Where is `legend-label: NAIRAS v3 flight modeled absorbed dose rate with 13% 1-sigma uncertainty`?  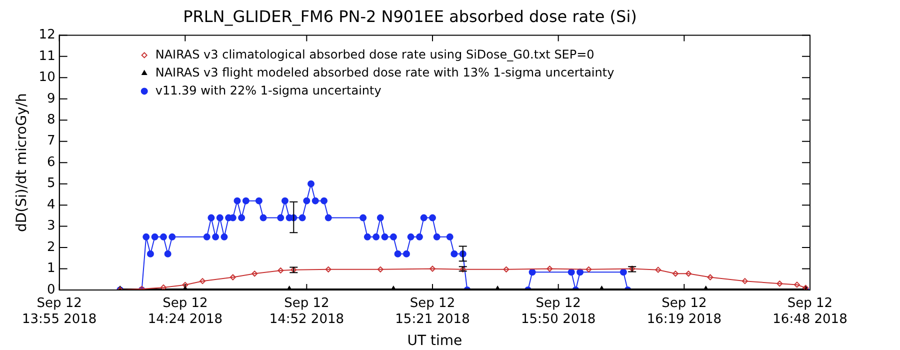
legend-label: NAIRAS v3 flight modeled absorbed dose rate with 13% 1-sigma uncertainty is located at coordinates (384, 72).